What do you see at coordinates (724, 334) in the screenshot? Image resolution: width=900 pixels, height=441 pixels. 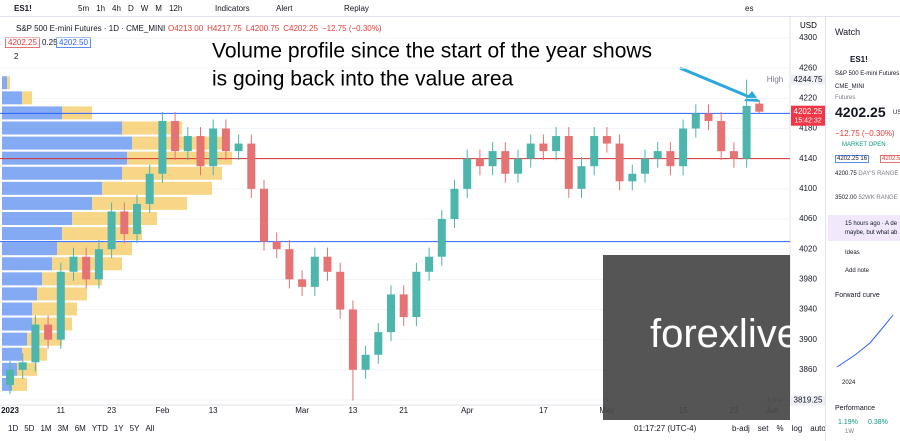 I see `watermark: forexlive` at bounding box center [724, 334].